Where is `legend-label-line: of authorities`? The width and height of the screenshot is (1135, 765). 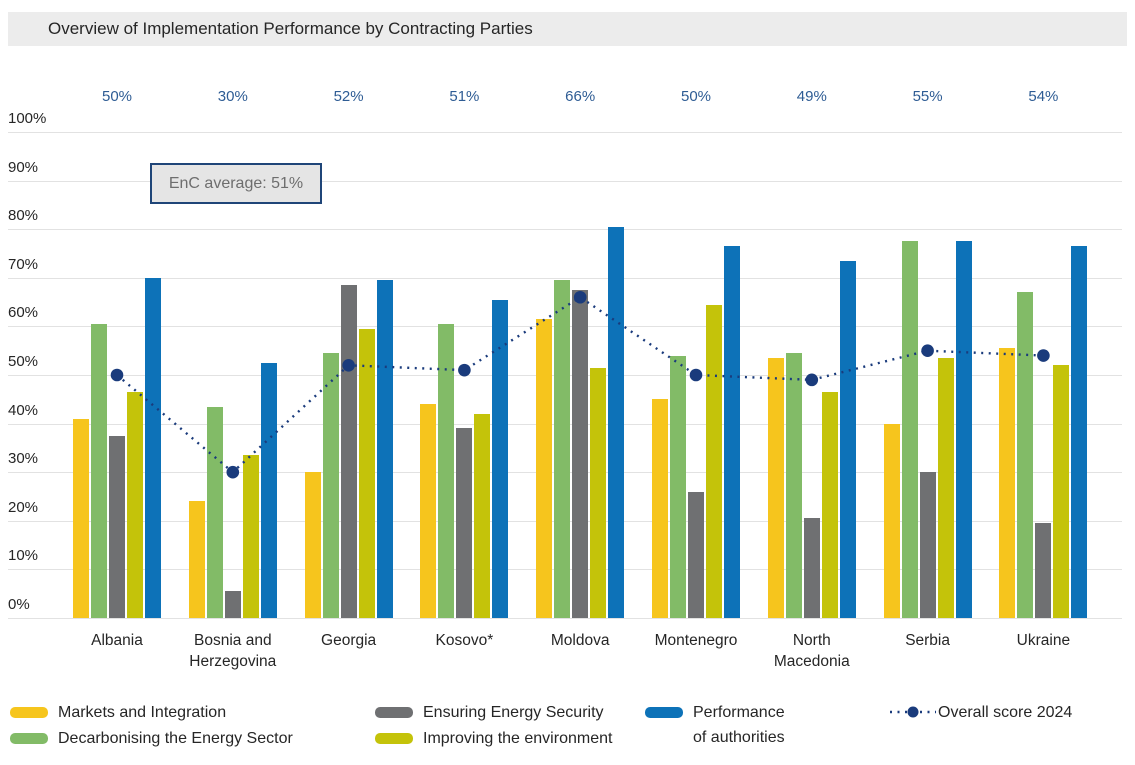 legend-label-line: of authorities is located at coordinates (739, 737).